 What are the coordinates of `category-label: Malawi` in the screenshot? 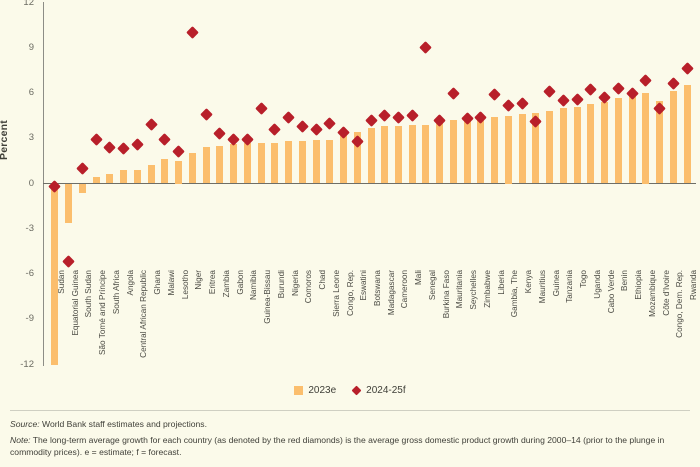 It's located at (171, 283).